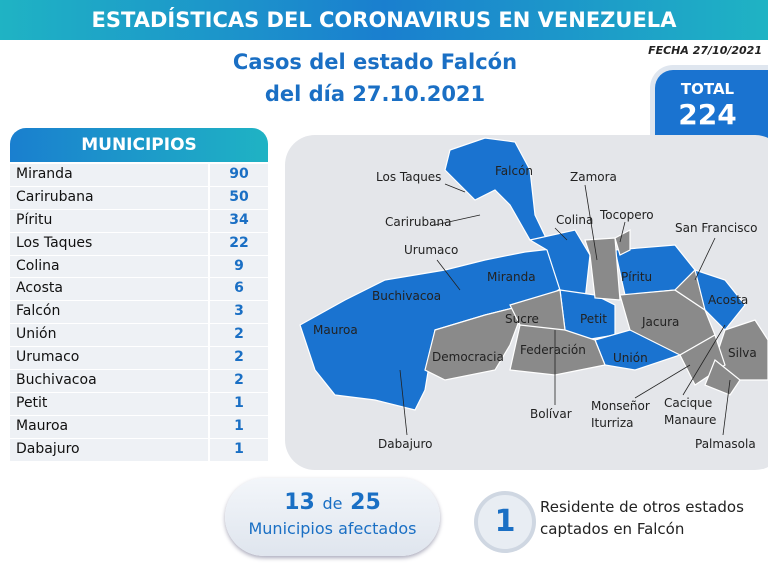  Describe the element at coordinates (630, 358) in the screenshot. I see `municipality-label: Unión` at that location.